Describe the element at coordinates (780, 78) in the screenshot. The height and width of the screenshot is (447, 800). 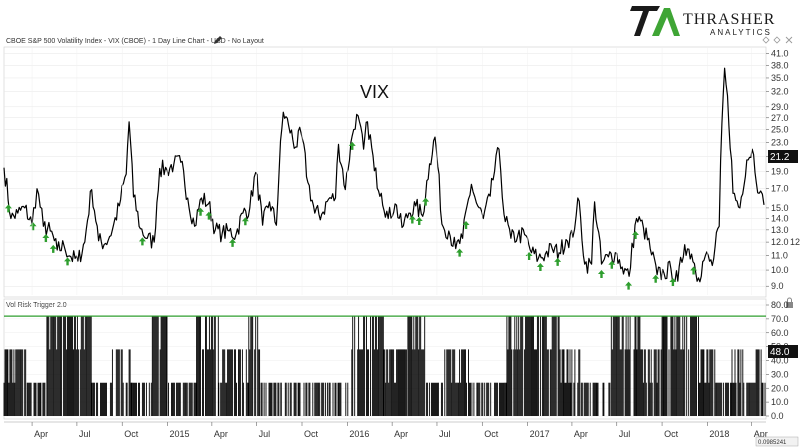
I see `y-tick-label: 35.0` at that location.